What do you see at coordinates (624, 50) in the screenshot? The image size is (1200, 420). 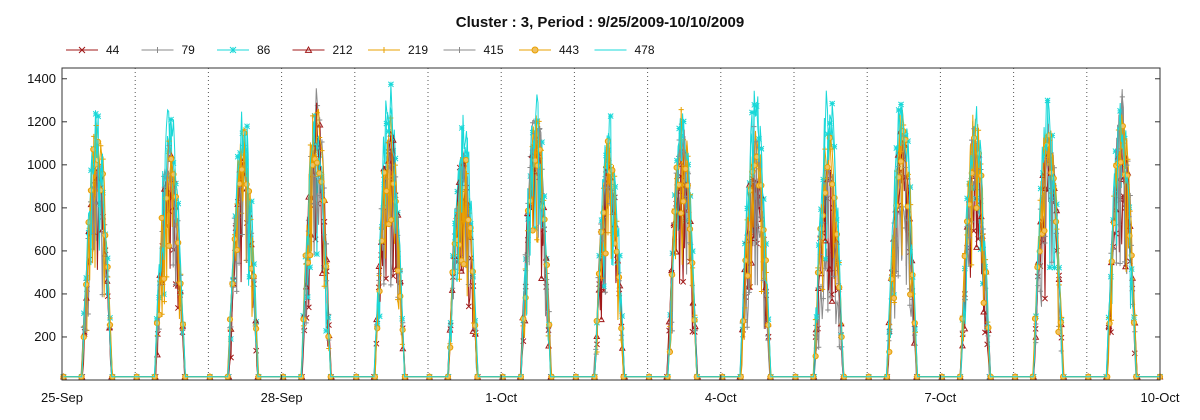 I see `legend-item-478: 478` at bounding box center [624, 50].